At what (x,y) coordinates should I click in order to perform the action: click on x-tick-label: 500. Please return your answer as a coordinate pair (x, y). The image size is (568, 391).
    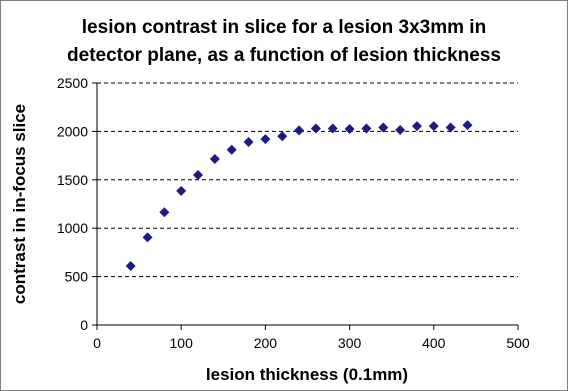
    Looking at the image, I should click on (518, 343).